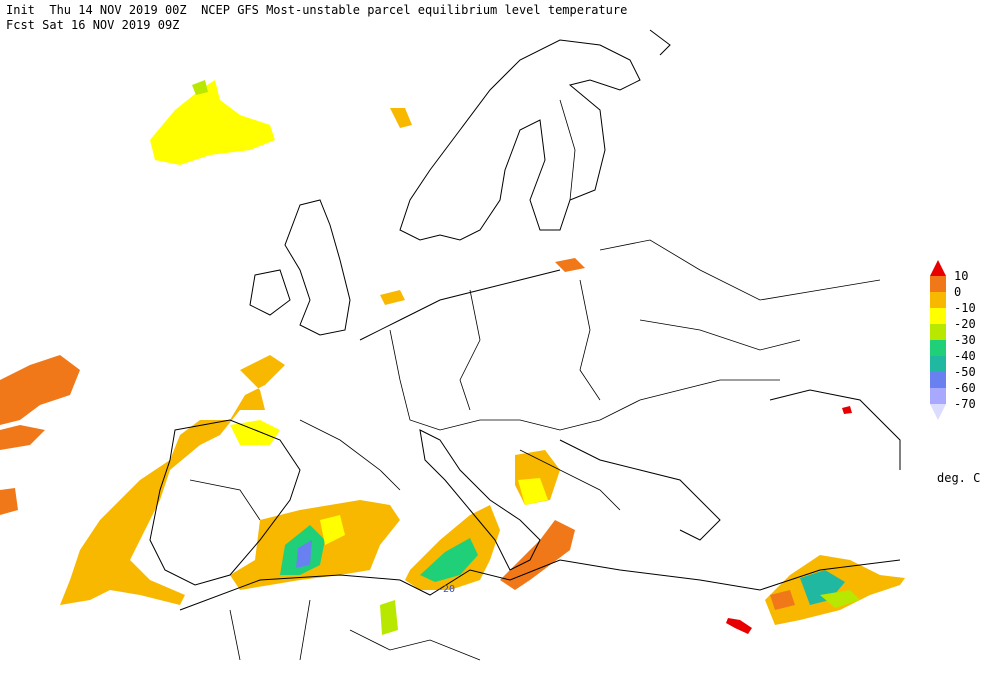 This screenshot has height=680, width=1000. I want to click on legend-label: 10, so click(961, 276).